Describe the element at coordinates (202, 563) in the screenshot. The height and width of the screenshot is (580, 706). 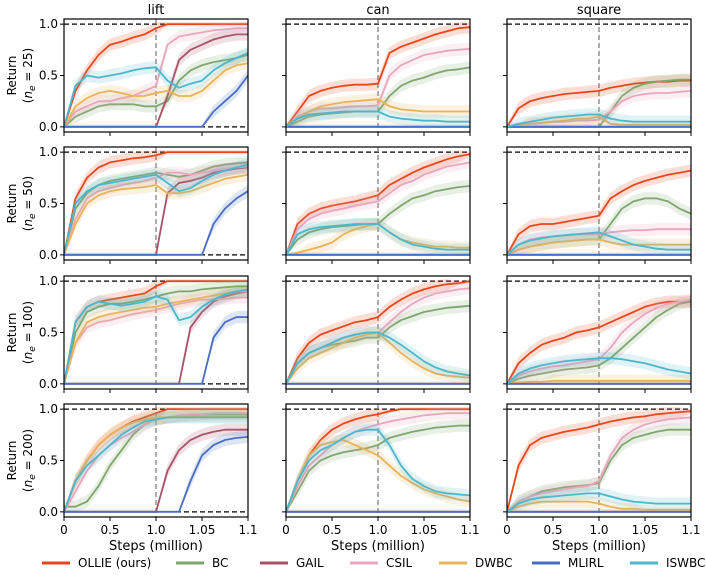
I see `legend-item-bc: BC` at that location.